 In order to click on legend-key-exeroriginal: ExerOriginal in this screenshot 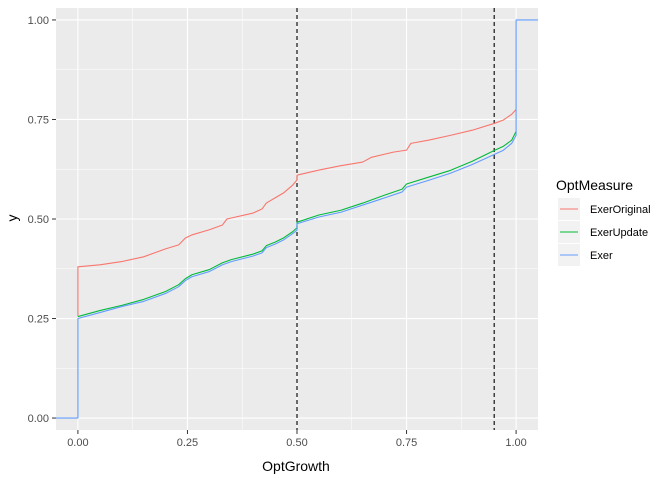, I will do `click(604, 209)`.